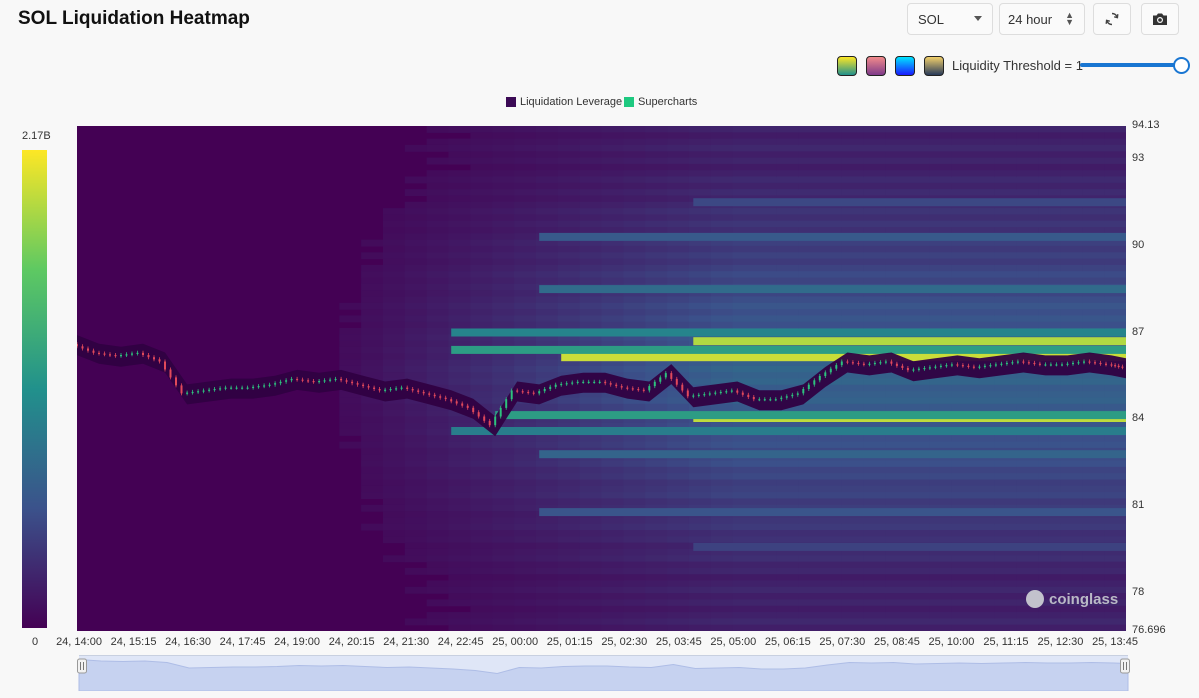 The image size is (1199, 698). What do you see at coordinates (515, 642) in the screenshot?
I see `x-tick-label: 25, 00:00` at bounding box center [515, 642].